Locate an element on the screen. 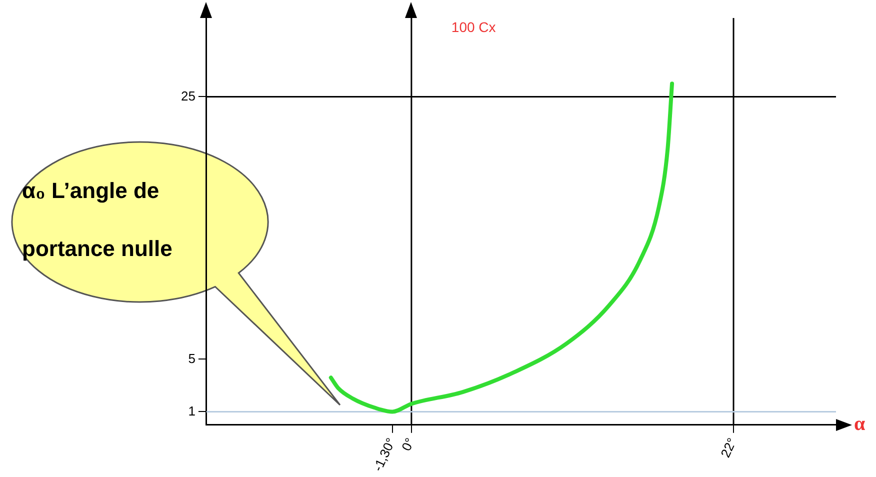 The width and height of the screenshot is (876, 477). x-tick-label: 22° is located at coordinates (729, 448).